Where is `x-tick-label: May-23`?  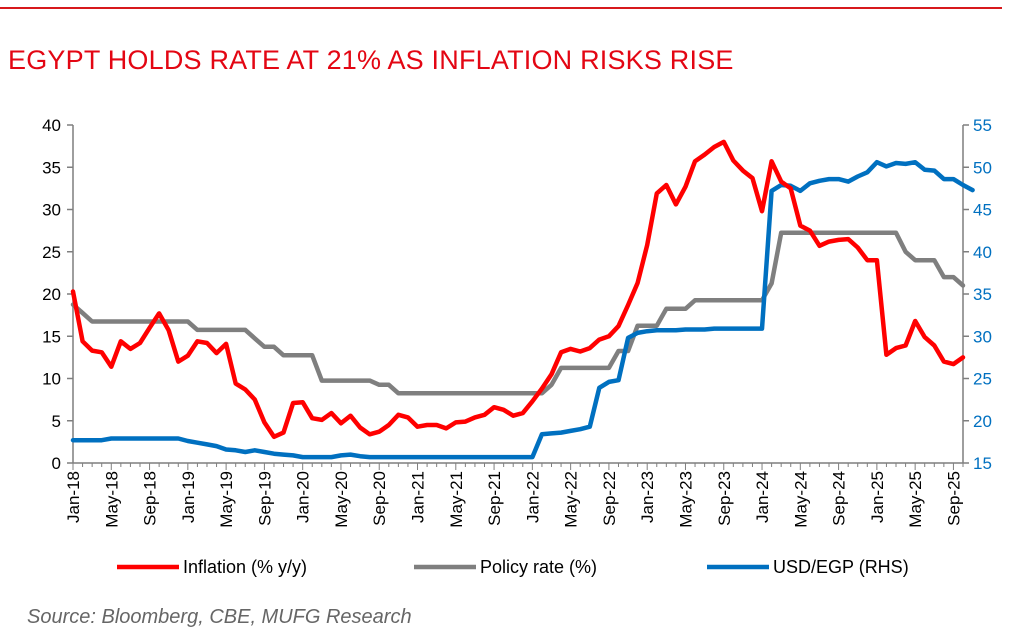
x-tick-label: May-23 is located at coordinates (685, 499).